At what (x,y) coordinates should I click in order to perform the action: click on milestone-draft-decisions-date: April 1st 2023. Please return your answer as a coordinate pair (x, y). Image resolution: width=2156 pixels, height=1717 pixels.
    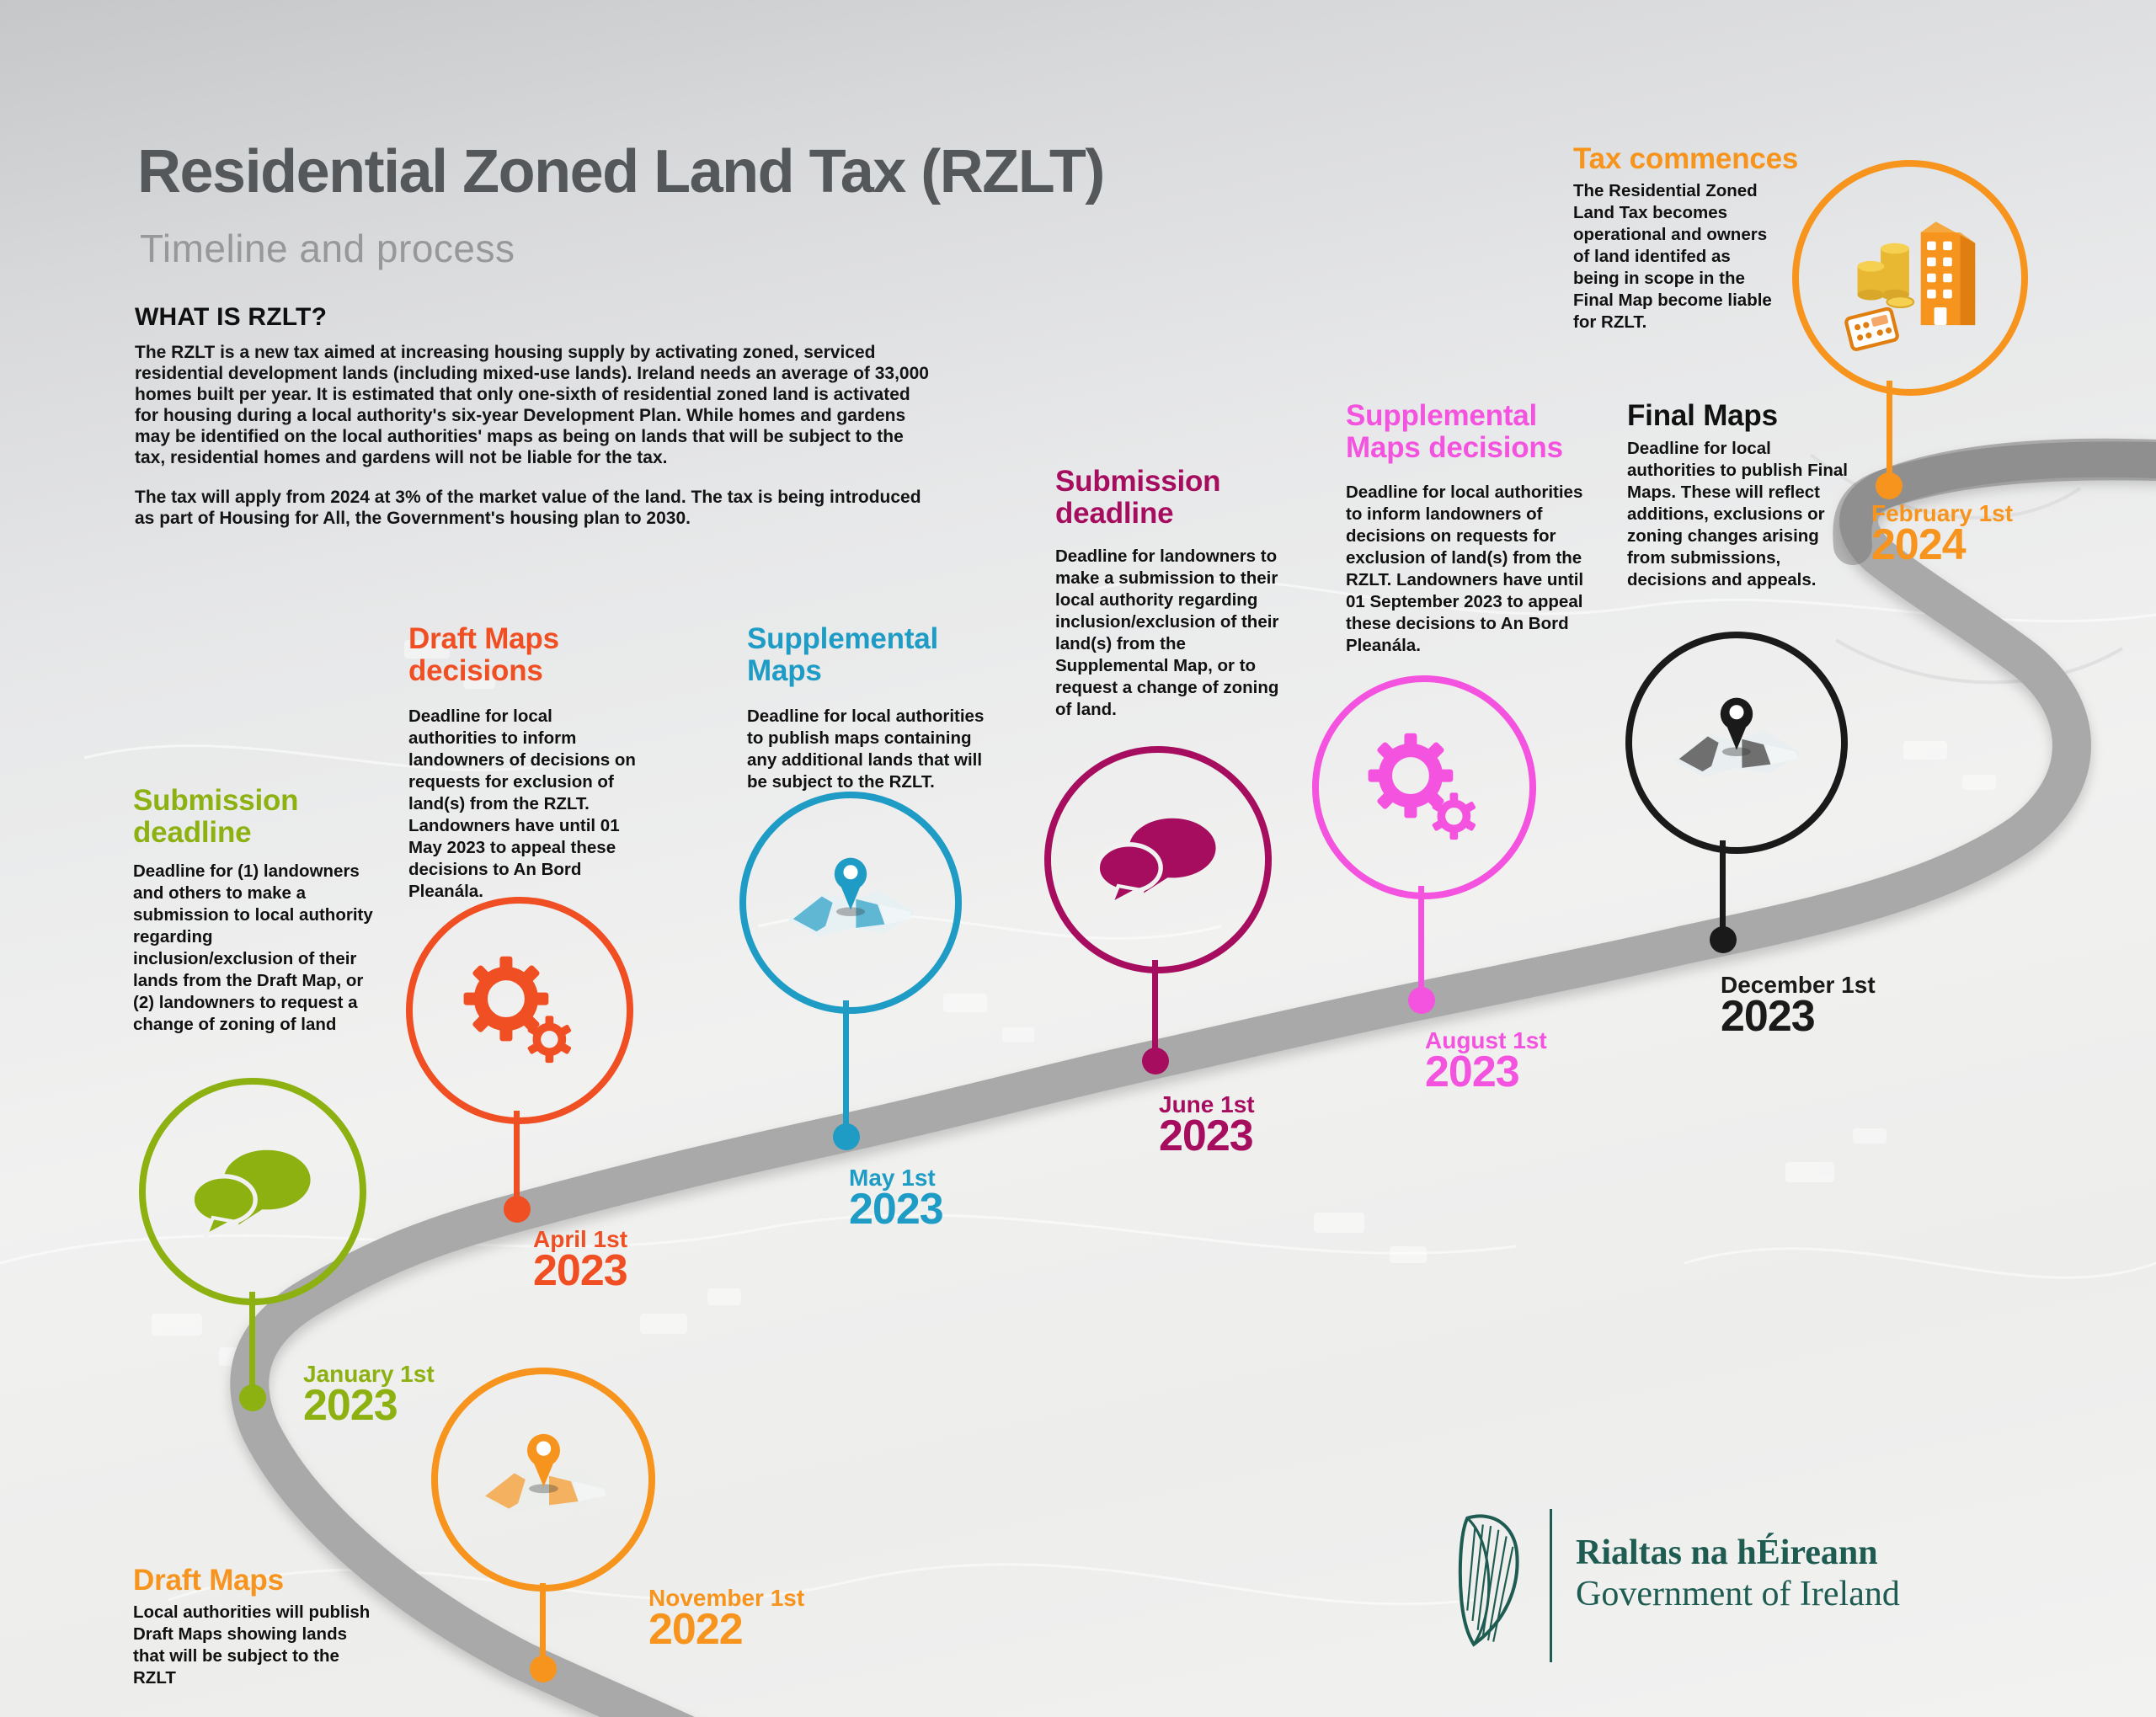
    Looking at the image, I should click on (580, 1260).